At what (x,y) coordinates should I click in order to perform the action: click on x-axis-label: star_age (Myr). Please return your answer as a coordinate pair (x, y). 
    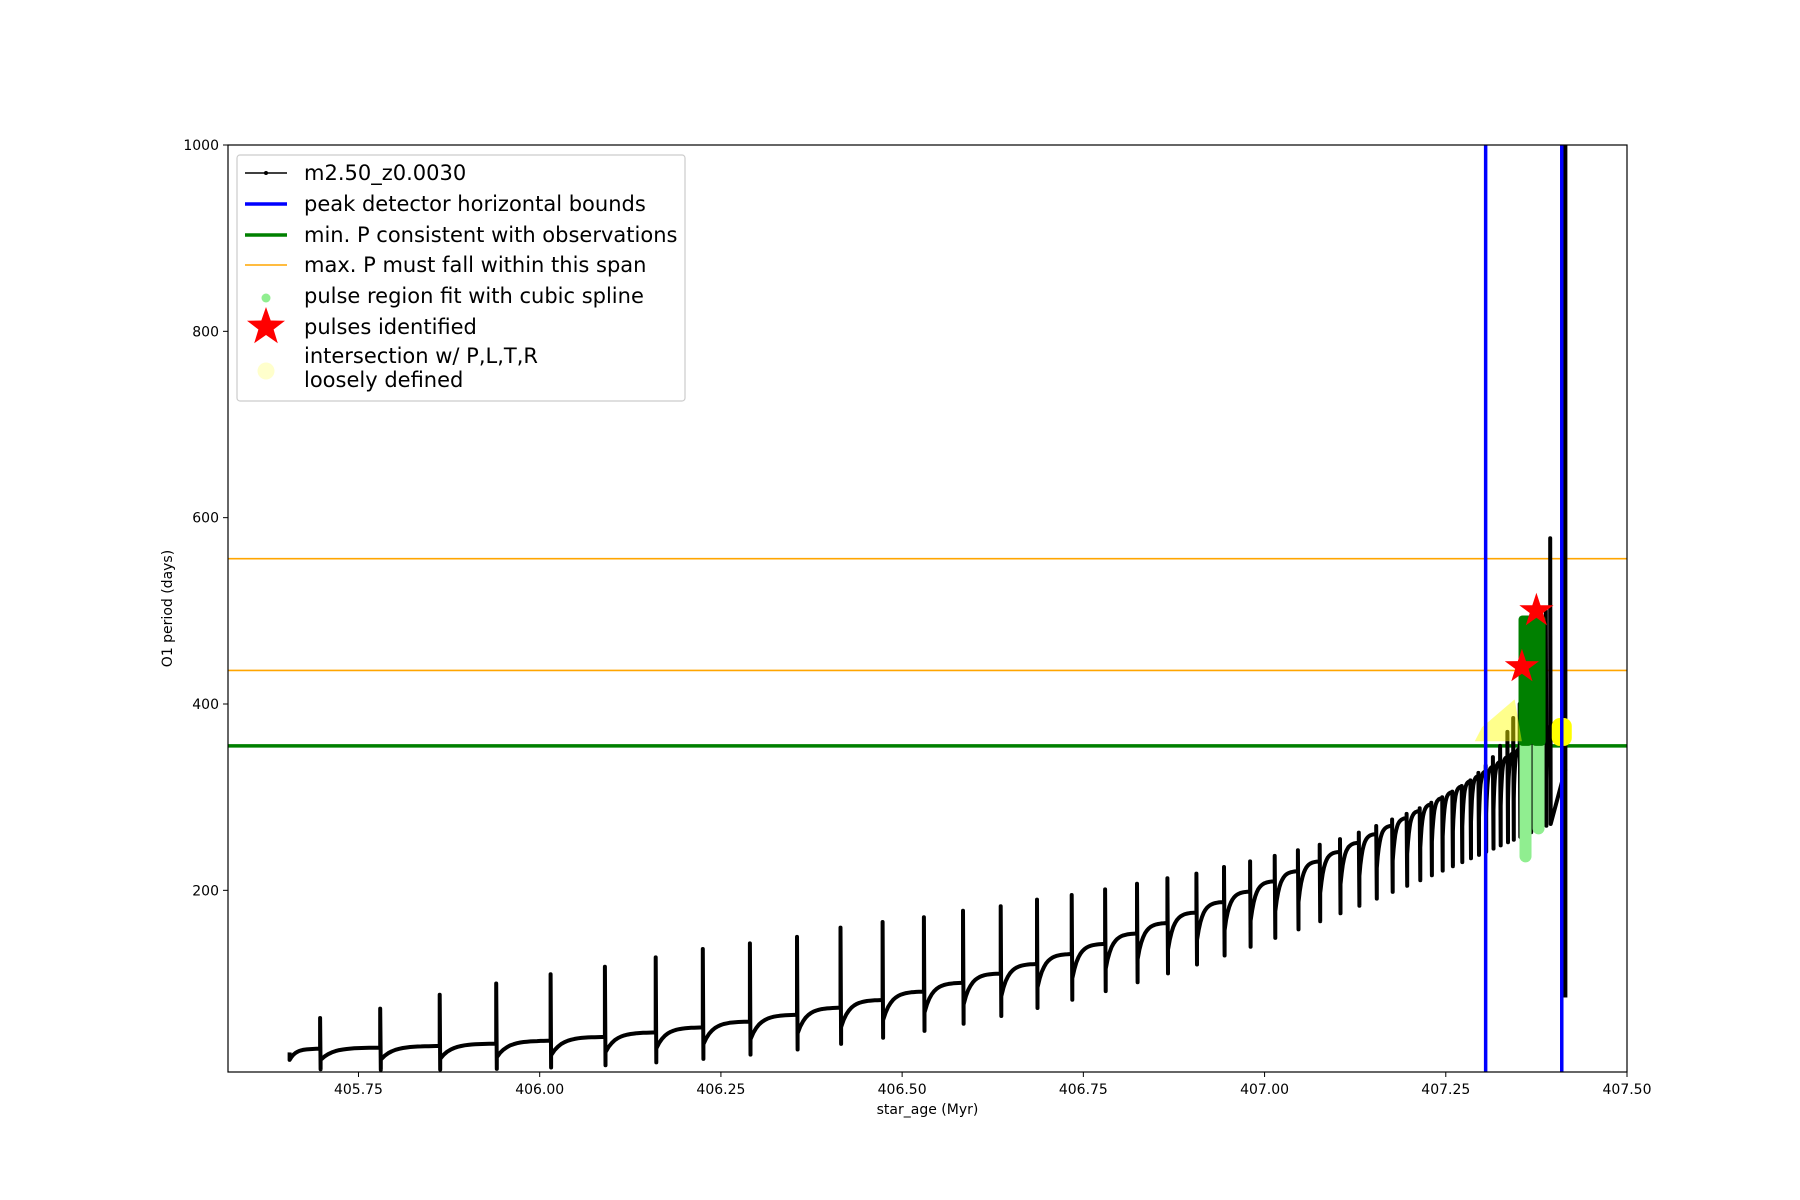
    Looking at the image, I should click on (928, 1110).